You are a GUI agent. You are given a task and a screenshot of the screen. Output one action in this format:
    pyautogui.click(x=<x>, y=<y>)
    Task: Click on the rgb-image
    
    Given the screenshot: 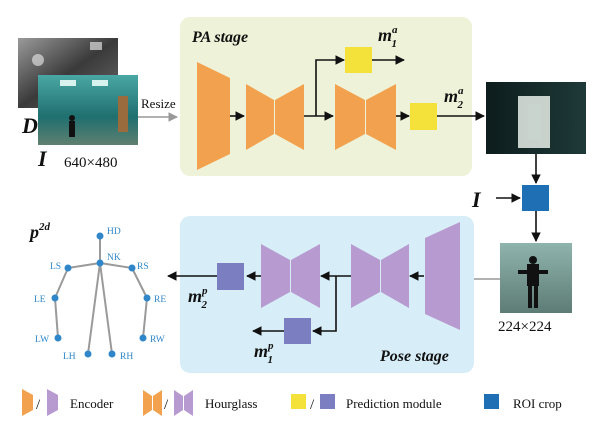 What is the action you would take?
    pyautogui.click(x=88, y=110)
    